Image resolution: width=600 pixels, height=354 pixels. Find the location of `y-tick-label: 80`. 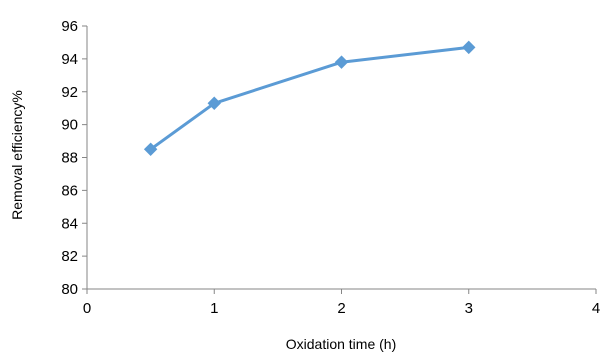

y-tick-label: 80 is located at coordinates (69, 289).